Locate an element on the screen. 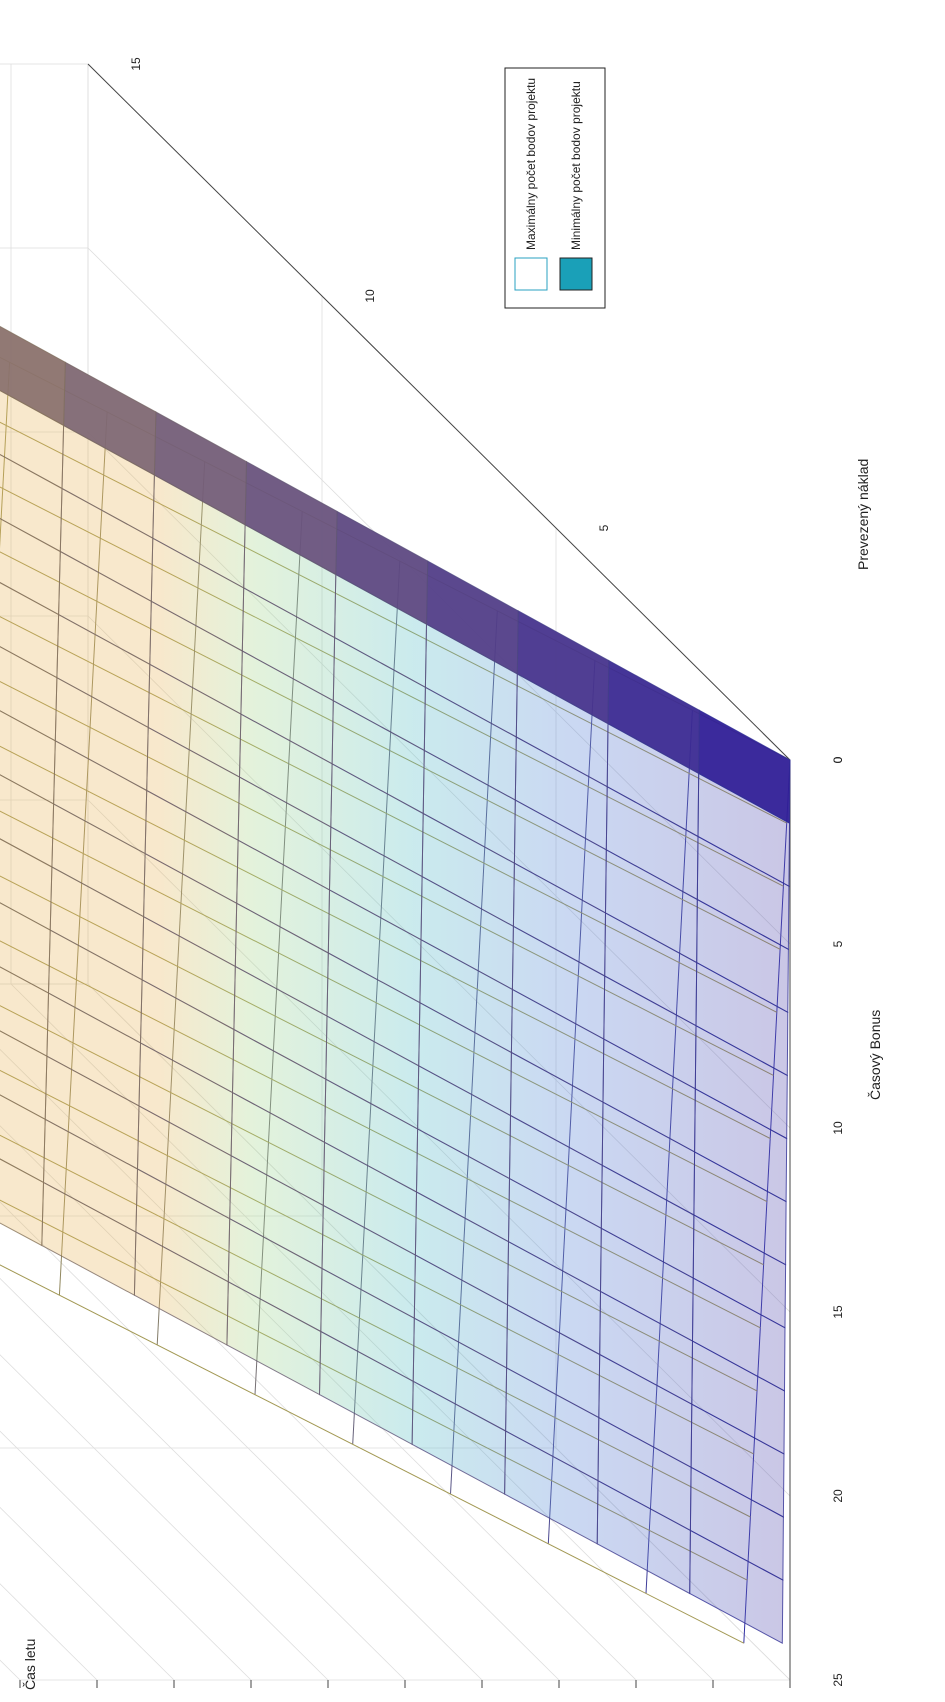 This screenshot has height=1702, width=945. x-axis-label: Prevezený náklad is located at coordinates (863, 514).